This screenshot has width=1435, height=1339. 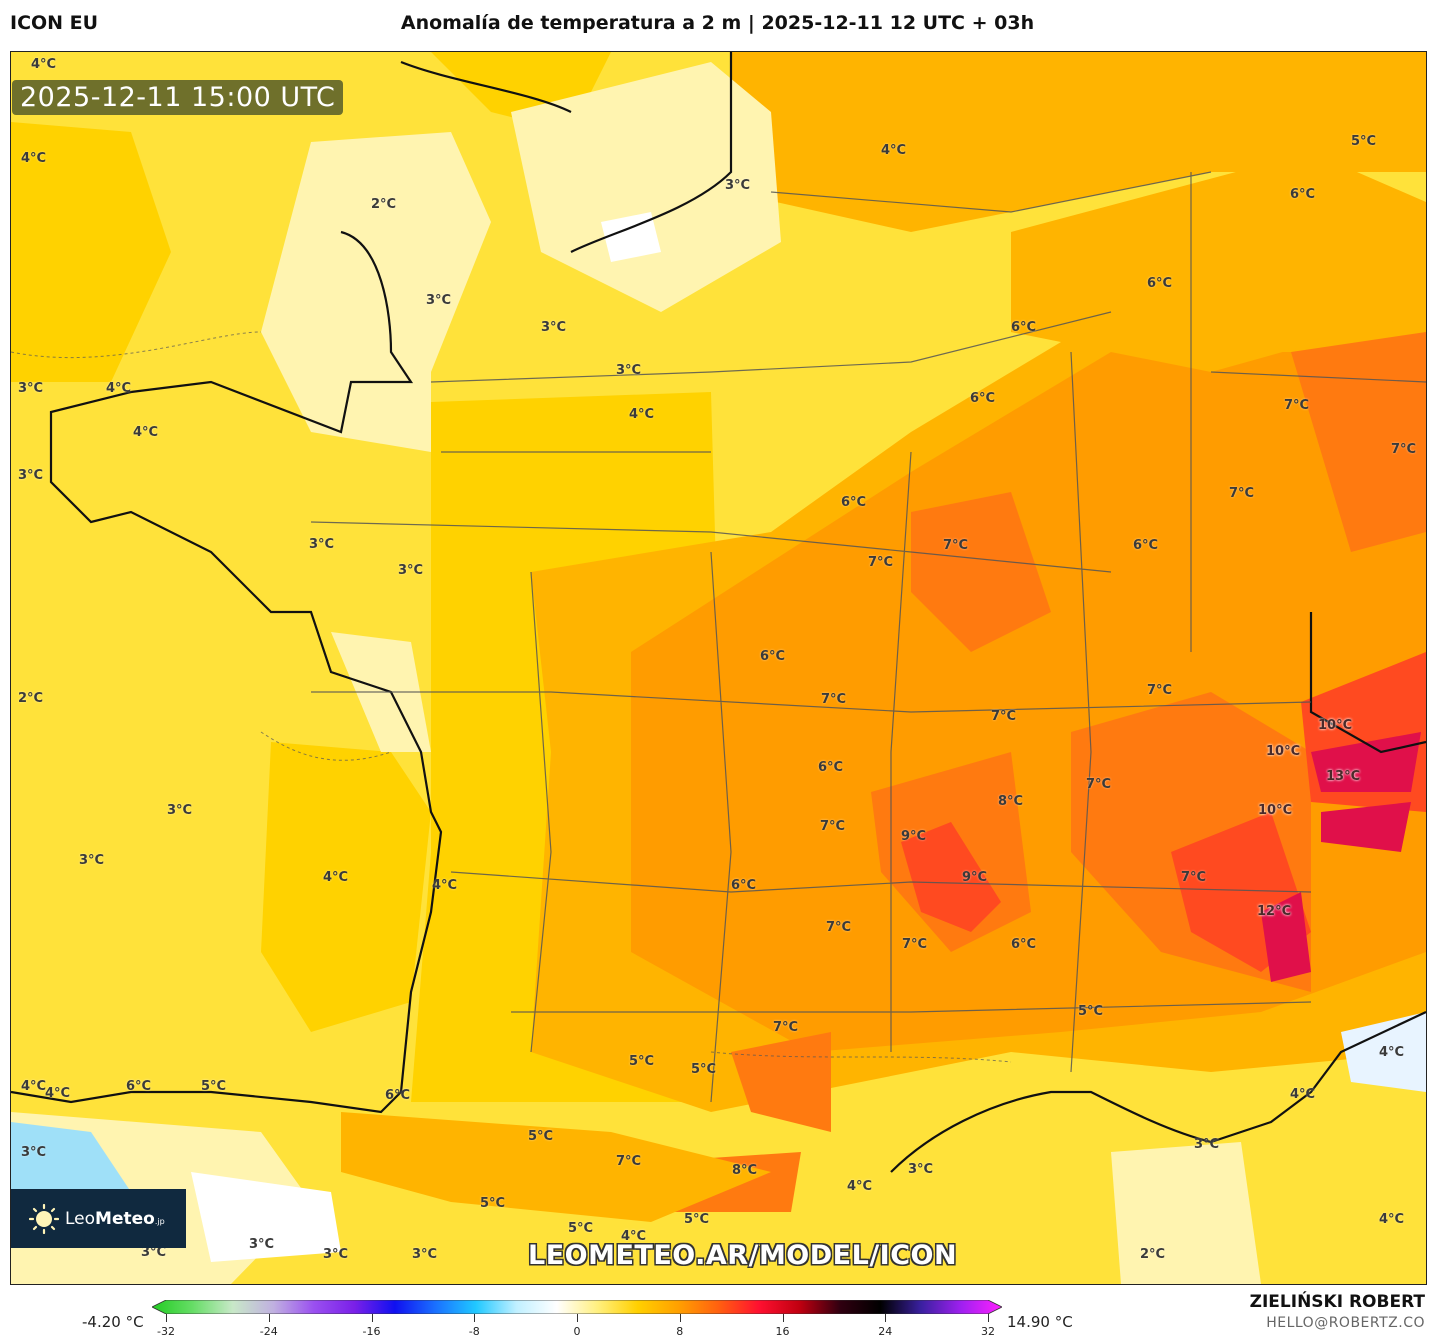 I want to click on leometeo-logo: LeoMeteo.jp, so click(x=98, y=1218).